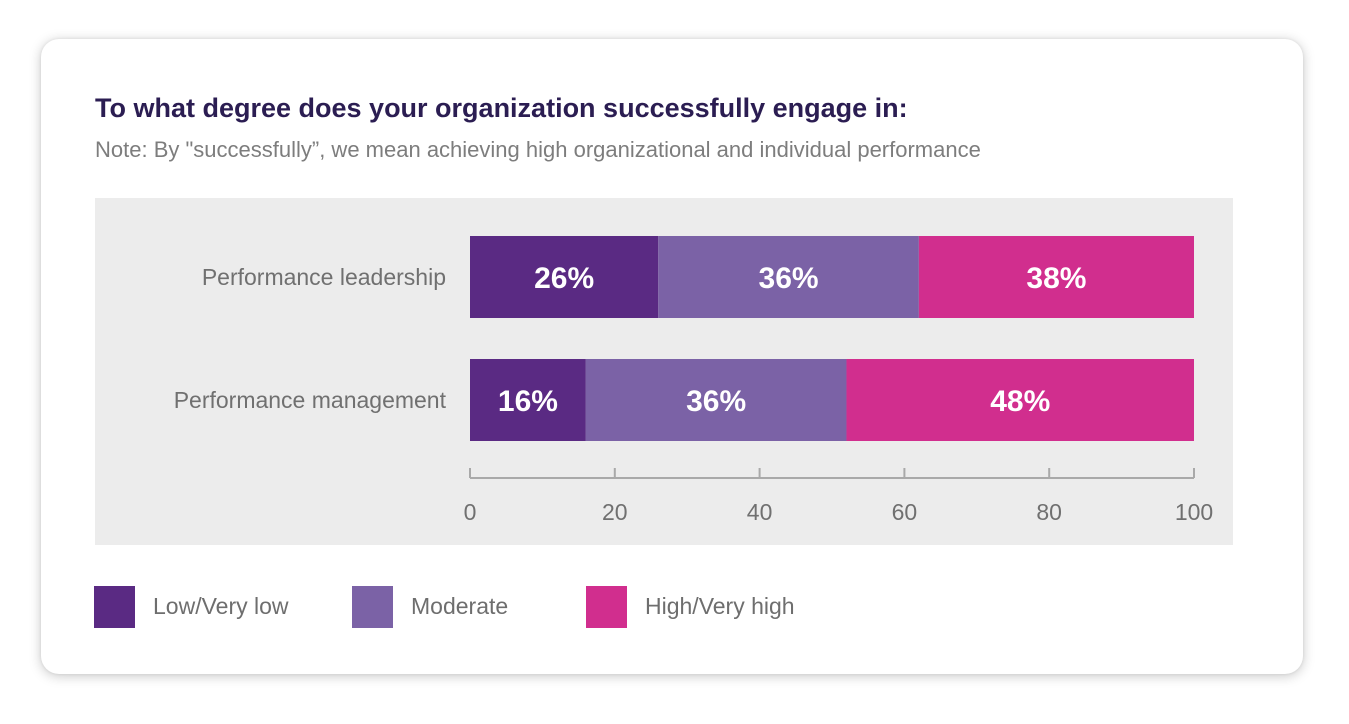 The height and width of the screenshot is (724, 1349). I want to click on legend-swatch-high, so click(606, 607).